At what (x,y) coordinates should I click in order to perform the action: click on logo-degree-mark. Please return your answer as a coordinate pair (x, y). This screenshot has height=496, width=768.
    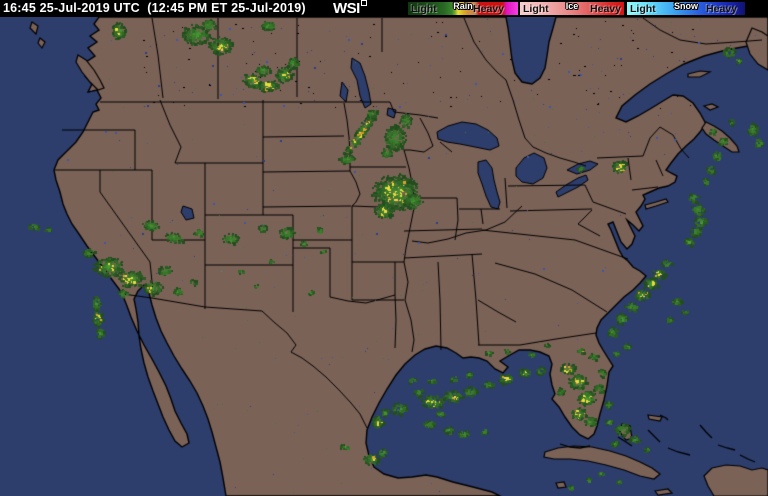
    Looking at the image, I should click on (363, 3).